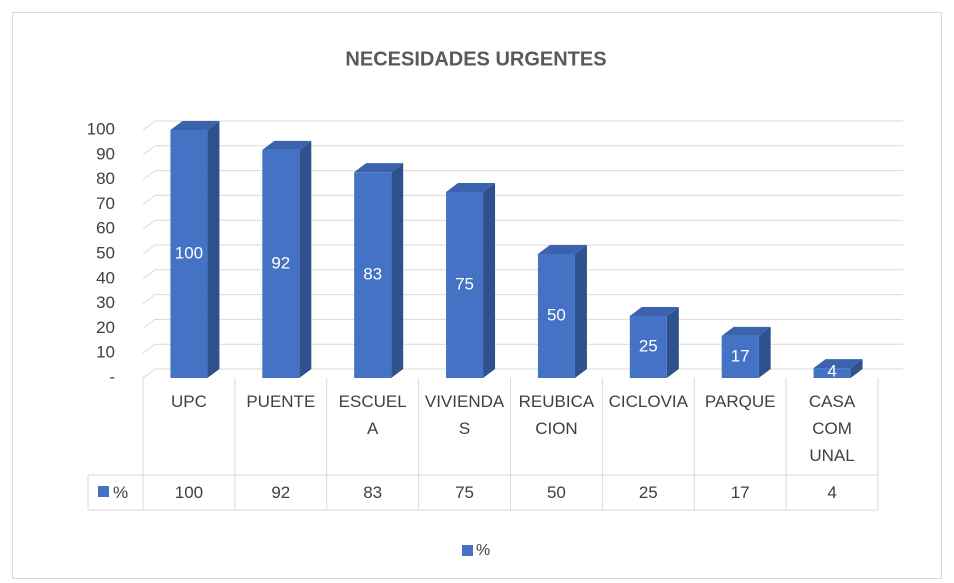 This screenshot has width=954, height=583. Describe the element at coordinates (105, 178) in the screenshot. I see `y-tick-label: 80` at that location.